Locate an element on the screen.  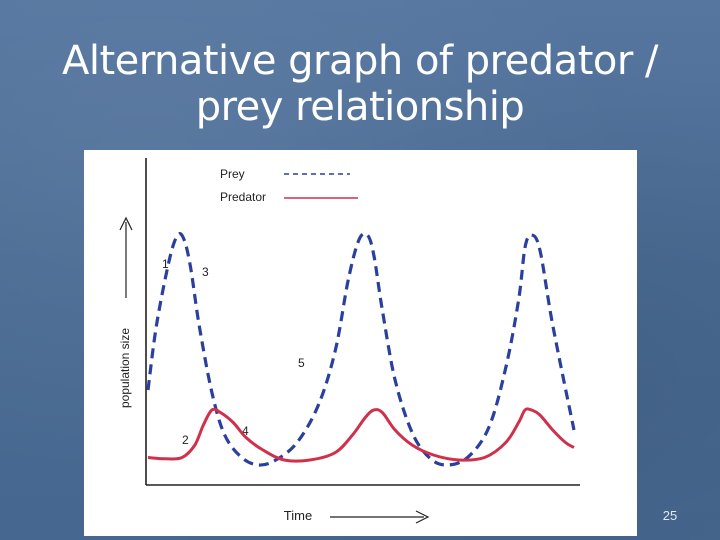
annotation-2: 2 is located at coordinates (185, 440).